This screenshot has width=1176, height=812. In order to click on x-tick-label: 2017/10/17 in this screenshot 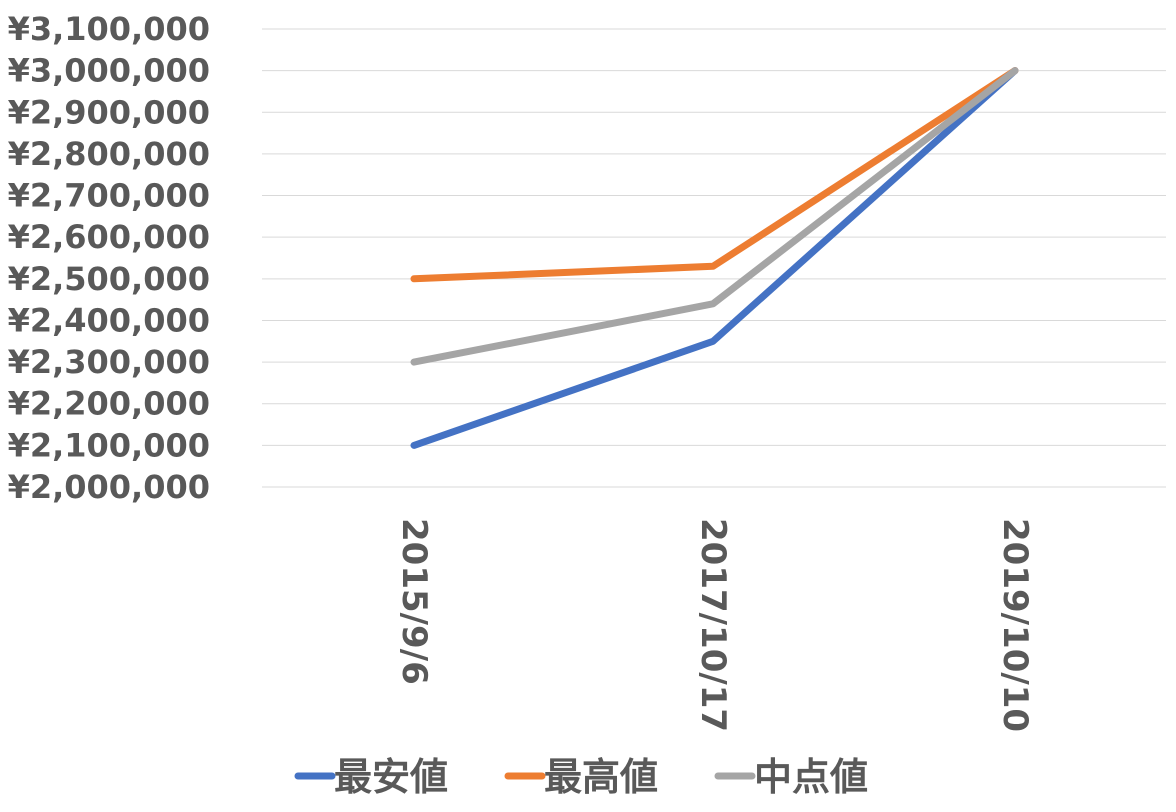, I will do `click(713, 625)`.